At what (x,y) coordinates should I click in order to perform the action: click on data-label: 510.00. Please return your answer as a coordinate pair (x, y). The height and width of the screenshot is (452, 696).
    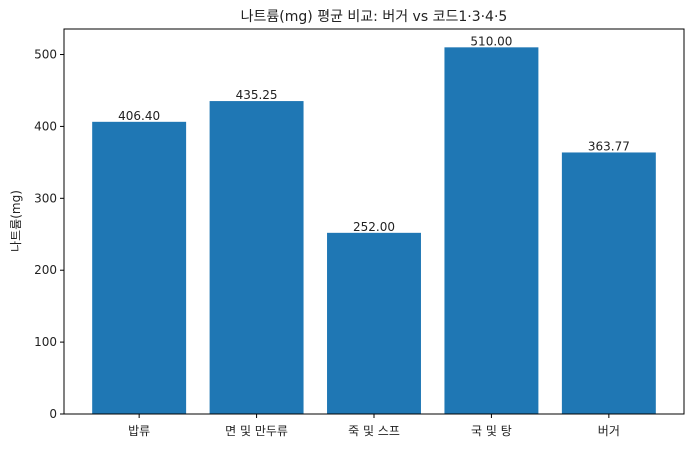
    Looking at the image, I should click on (491, 41).